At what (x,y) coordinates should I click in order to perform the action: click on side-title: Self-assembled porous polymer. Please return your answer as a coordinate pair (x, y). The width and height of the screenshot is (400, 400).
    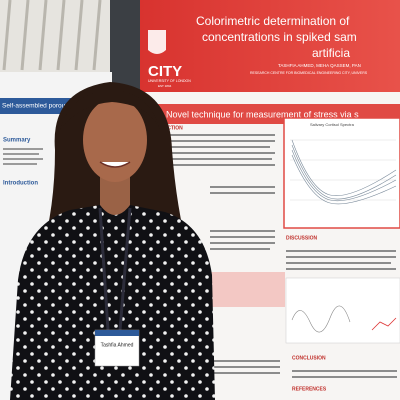
    Looking at the image, I should click on (48, 106).